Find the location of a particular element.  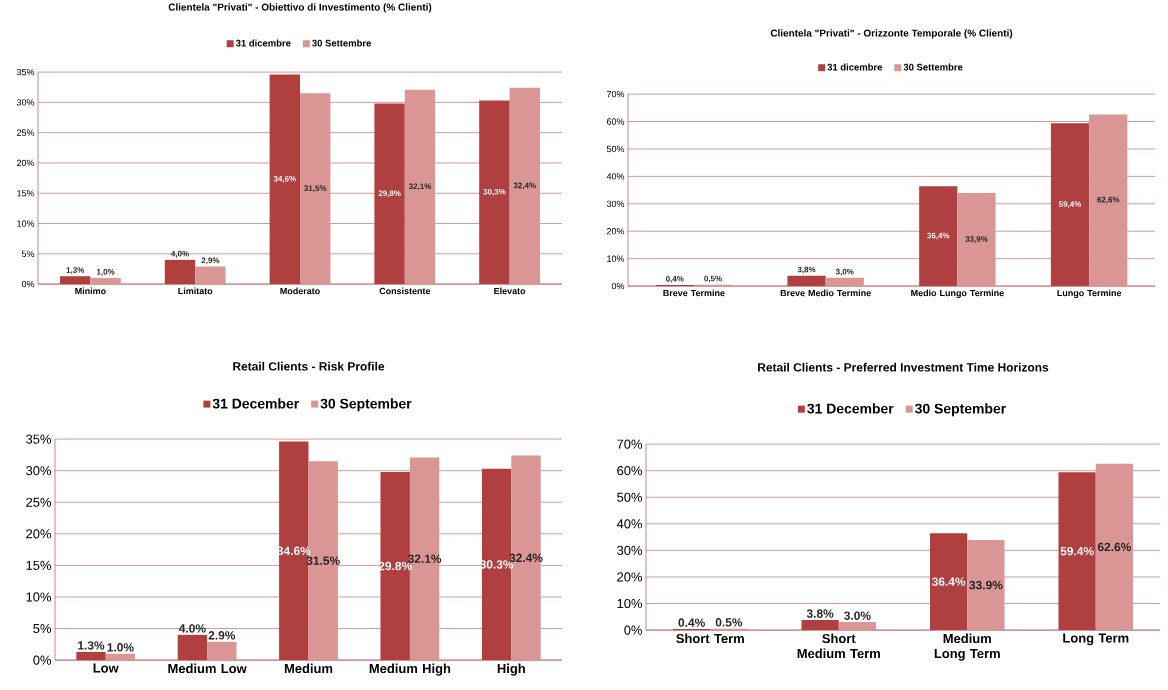

x-tick-label: Medium Long Term is located at coordinates (967, 647).